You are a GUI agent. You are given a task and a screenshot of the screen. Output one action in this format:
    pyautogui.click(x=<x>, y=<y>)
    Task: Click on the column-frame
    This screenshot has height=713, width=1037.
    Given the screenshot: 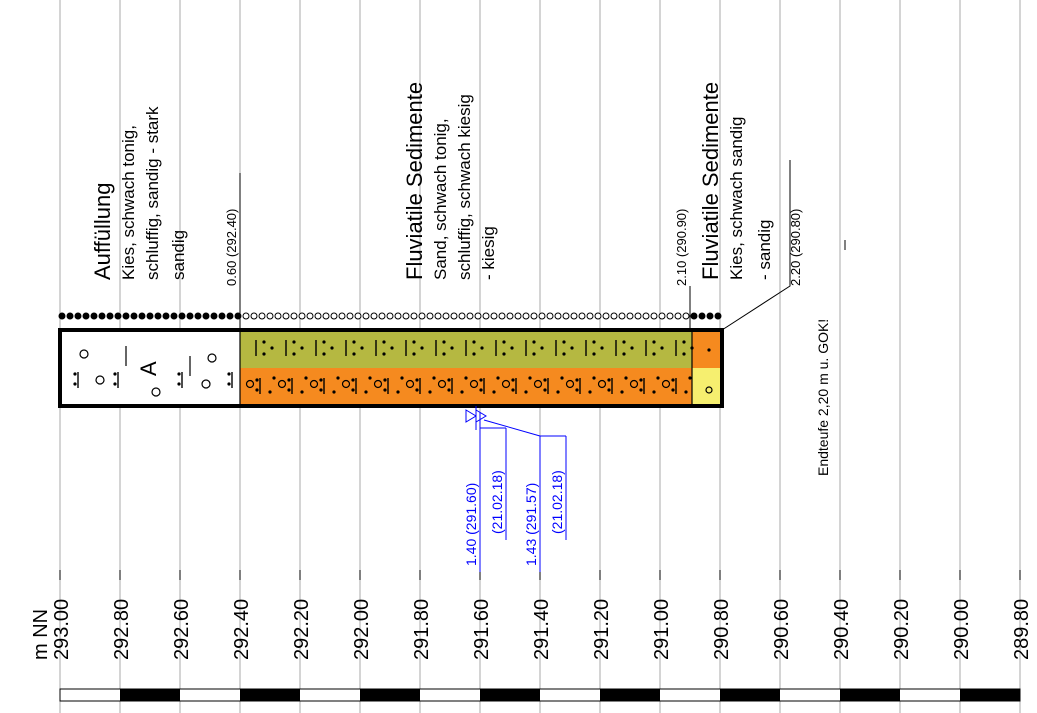 What is the action you would take?
    pyautogui.click(x=391, y=368)
    